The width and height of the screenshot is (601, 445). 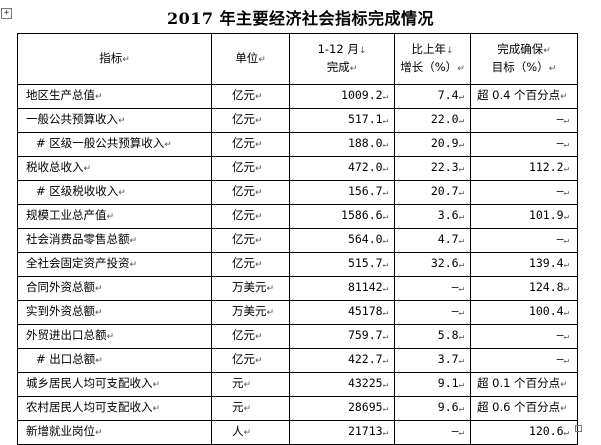 I want to click on cell-indicator-text: 外贸进出口总额, so click(x=66, y=335).